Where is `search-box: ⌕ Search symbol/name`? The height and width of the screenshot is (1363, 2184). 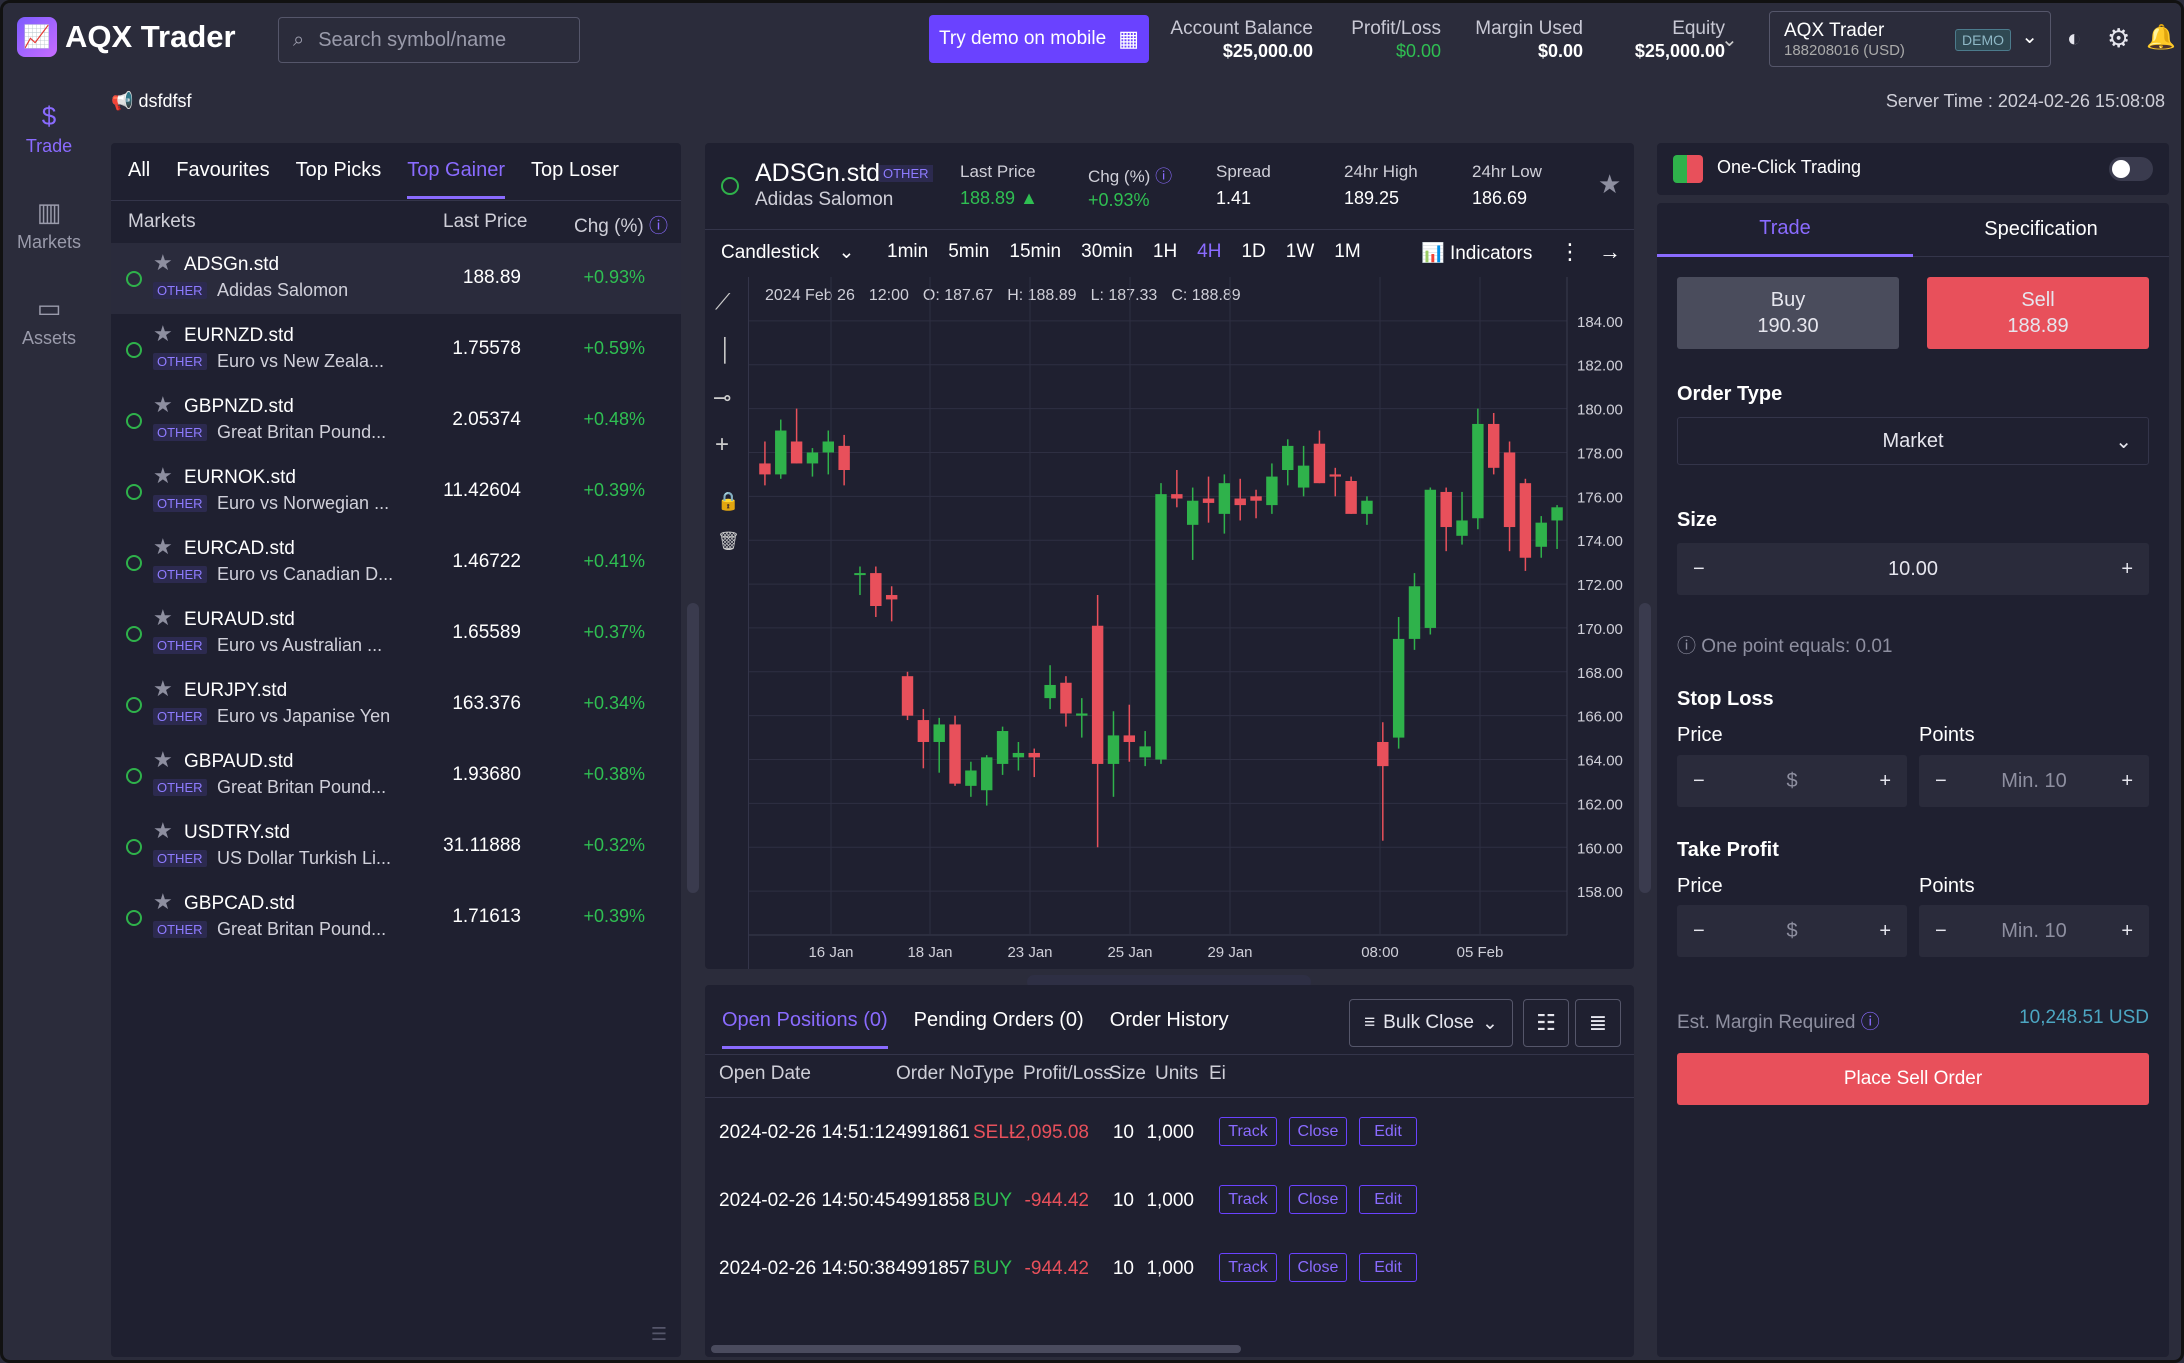
search-box: ⌕ Search symbol/name is located at coordinates (429, 40).